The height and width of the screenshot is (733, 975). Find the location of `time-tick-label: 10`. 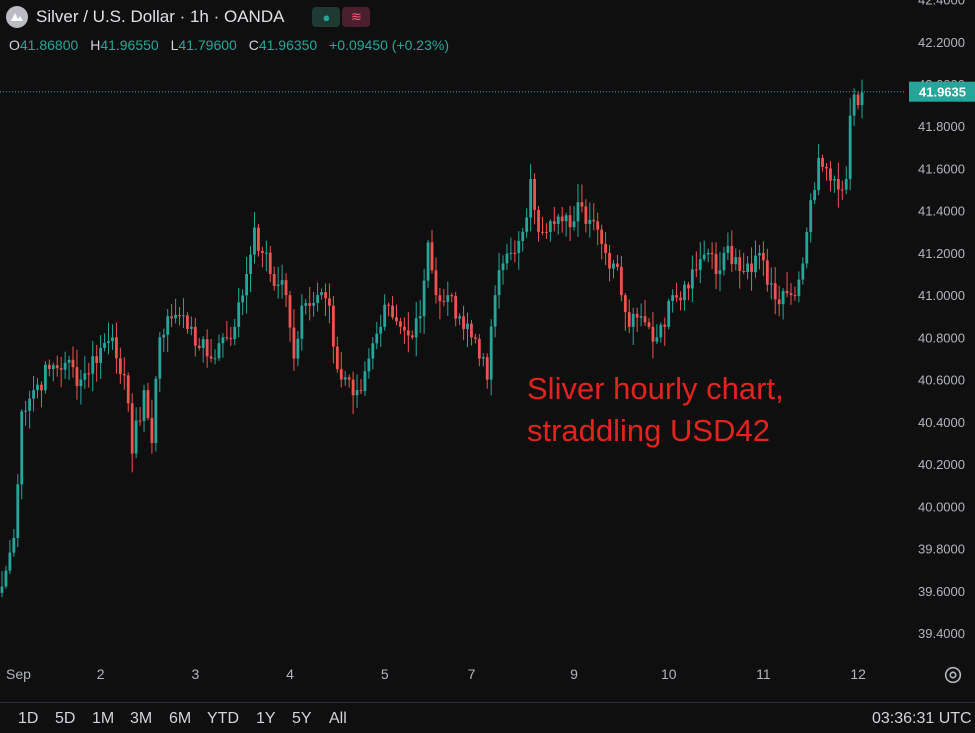

time-tick-label: 10 is located at coordinates (669, 674).